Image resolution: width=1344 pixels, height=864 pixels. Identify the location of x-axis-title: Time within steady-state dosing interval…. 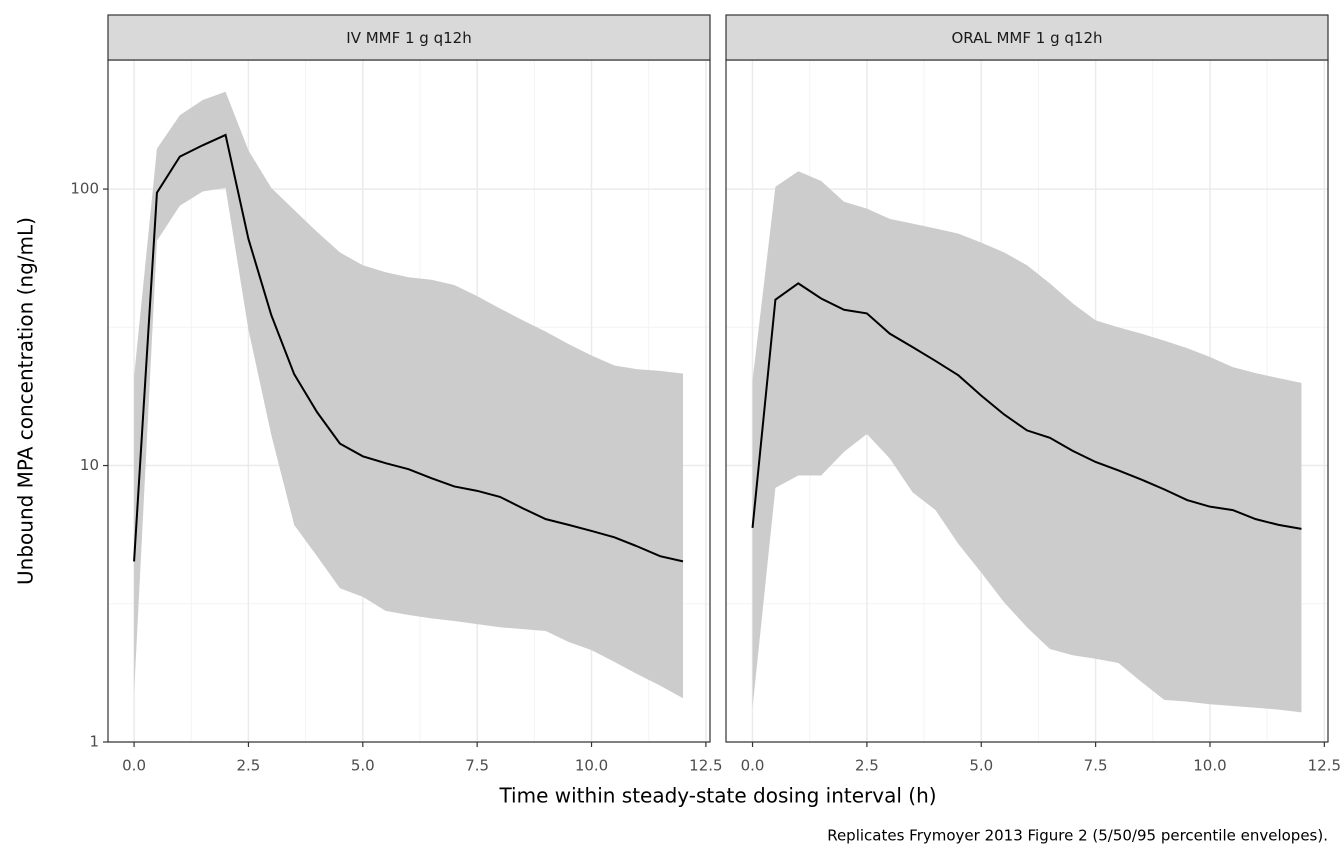
(717, 796).